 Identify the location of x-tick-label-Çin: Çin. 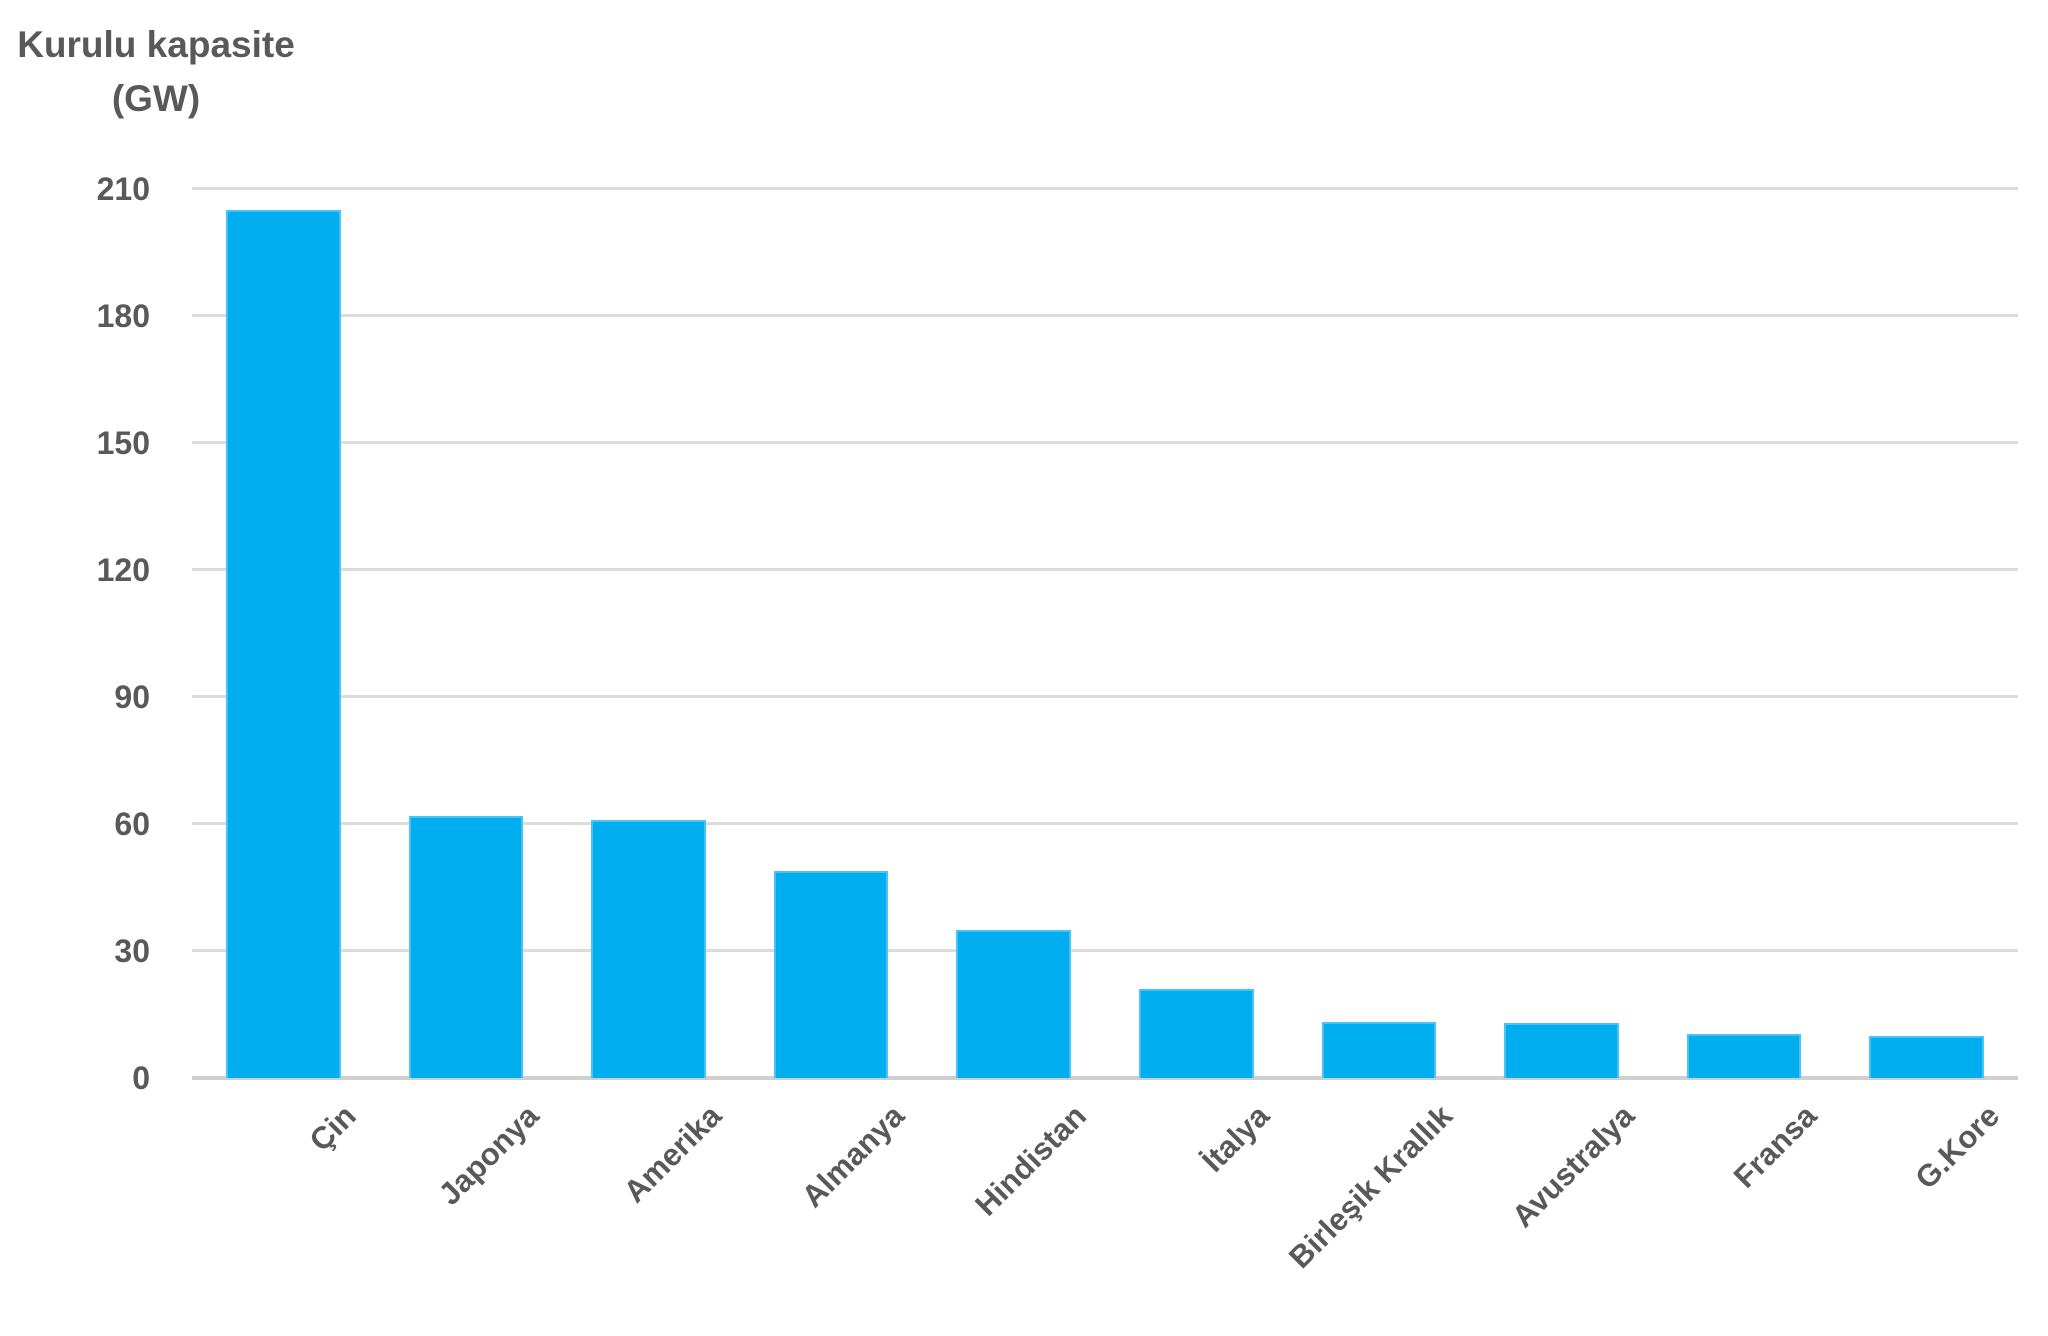
(333, 1128).